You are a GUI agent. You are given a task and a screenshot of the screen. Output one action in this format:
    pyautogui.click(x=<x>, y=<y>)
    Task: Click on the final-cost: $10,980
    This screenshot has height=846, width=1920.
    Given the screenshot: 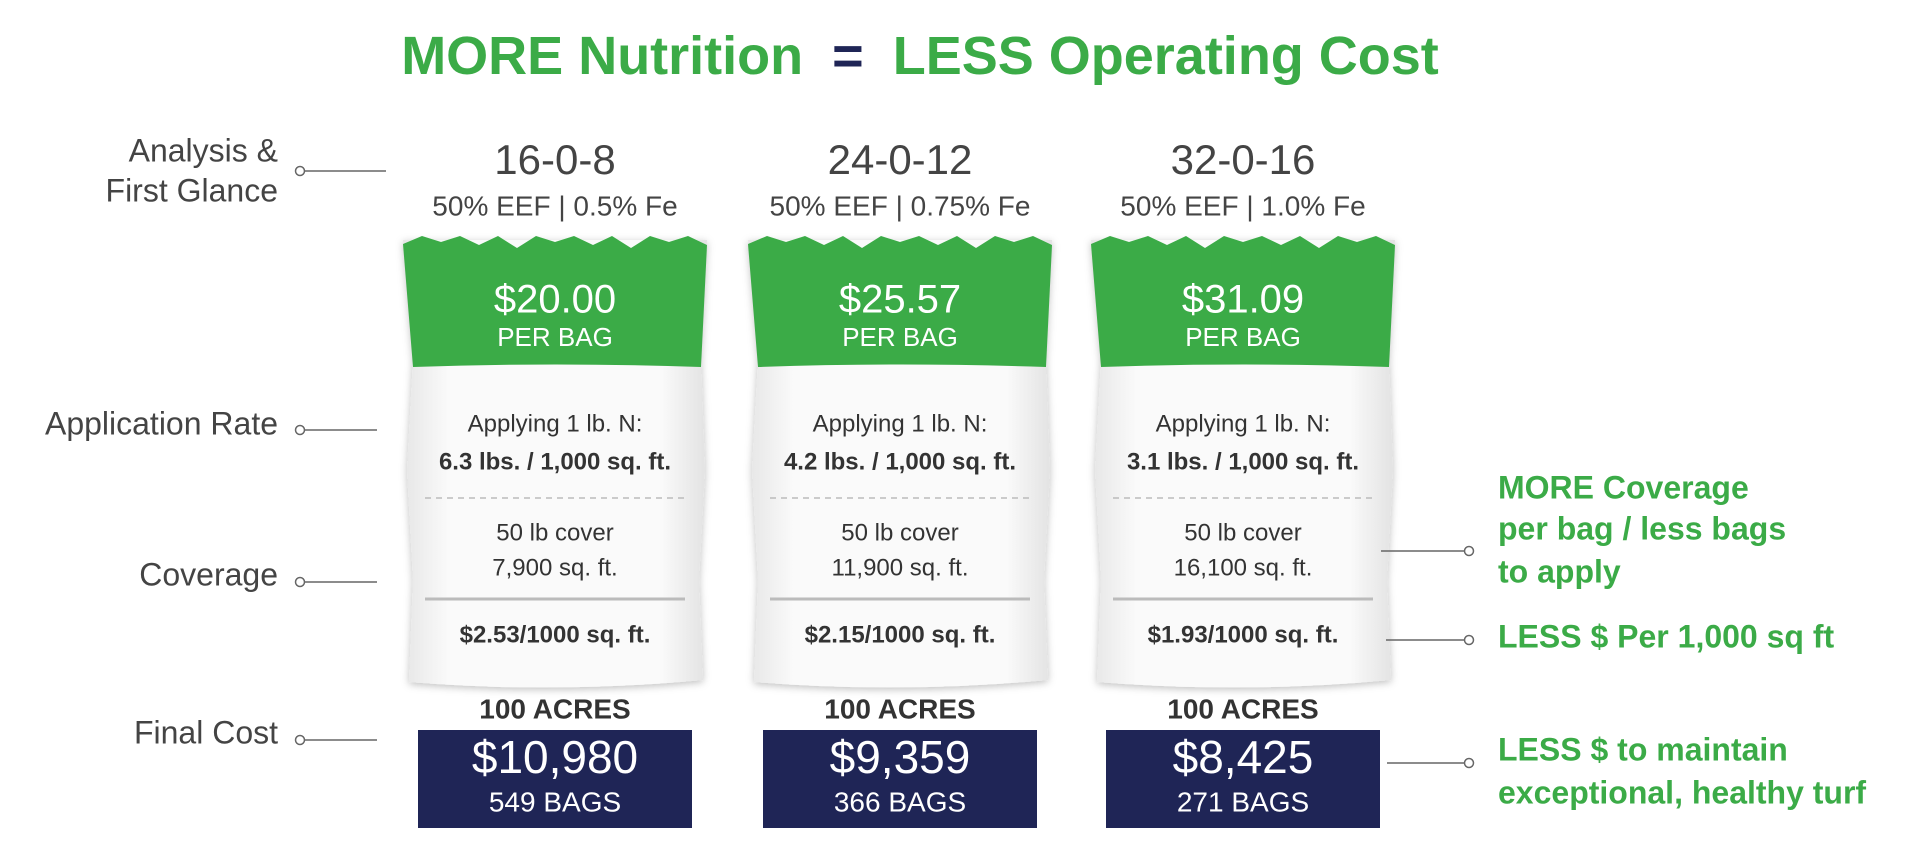 What is the action you would take?
    pyautogui.click(x=555, y=757)
    